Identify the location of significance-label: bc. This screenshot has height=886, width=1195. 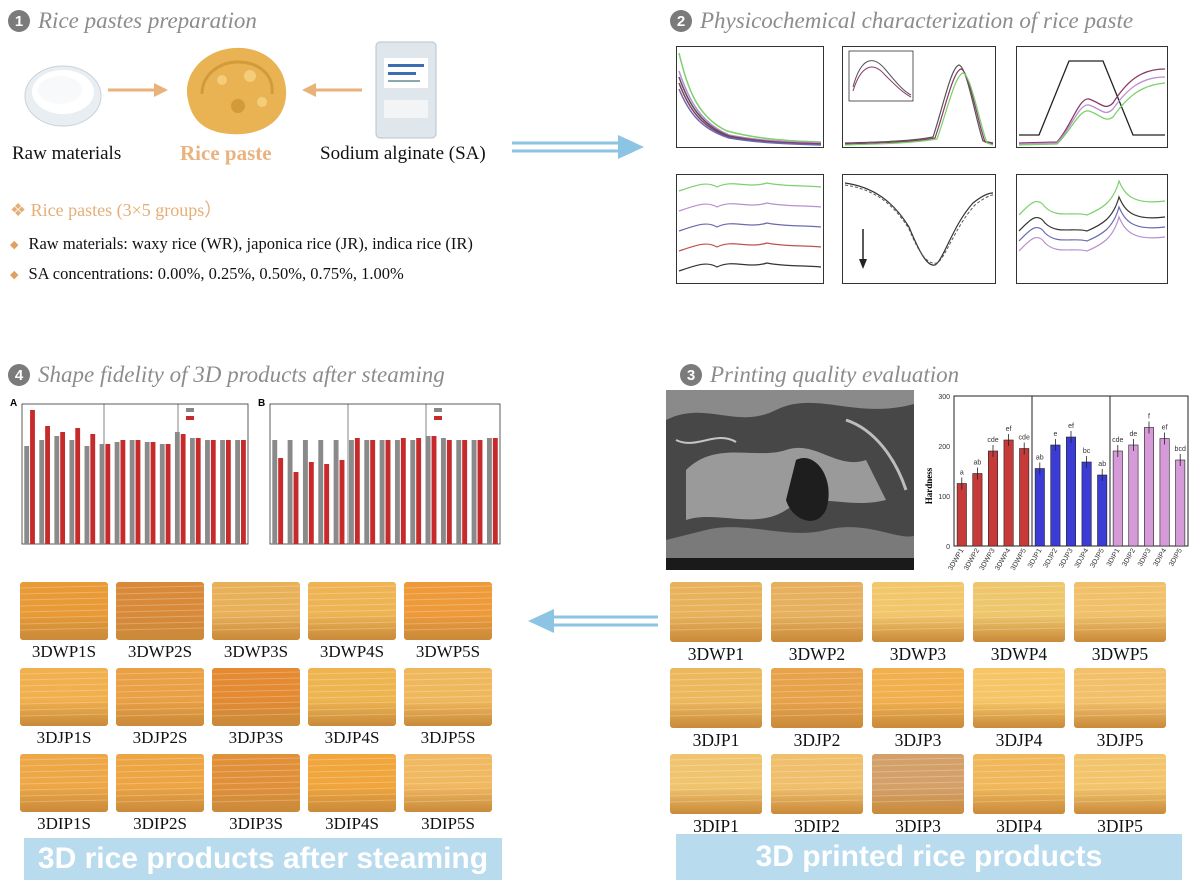
(1087, 451).